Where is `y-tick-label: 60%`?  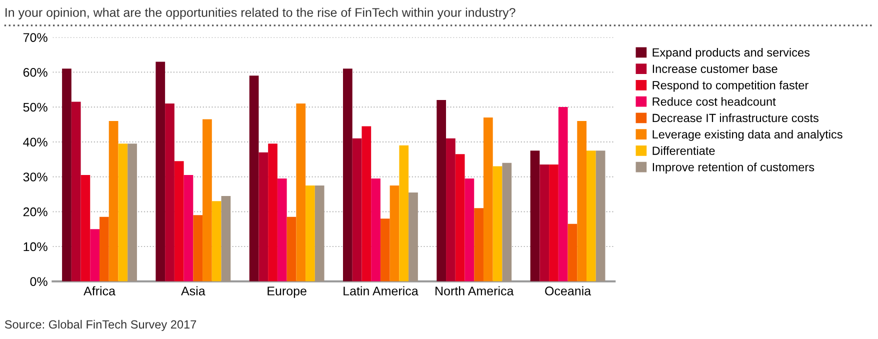 y-tick-label: 60% is located at coordinates (35, 72).